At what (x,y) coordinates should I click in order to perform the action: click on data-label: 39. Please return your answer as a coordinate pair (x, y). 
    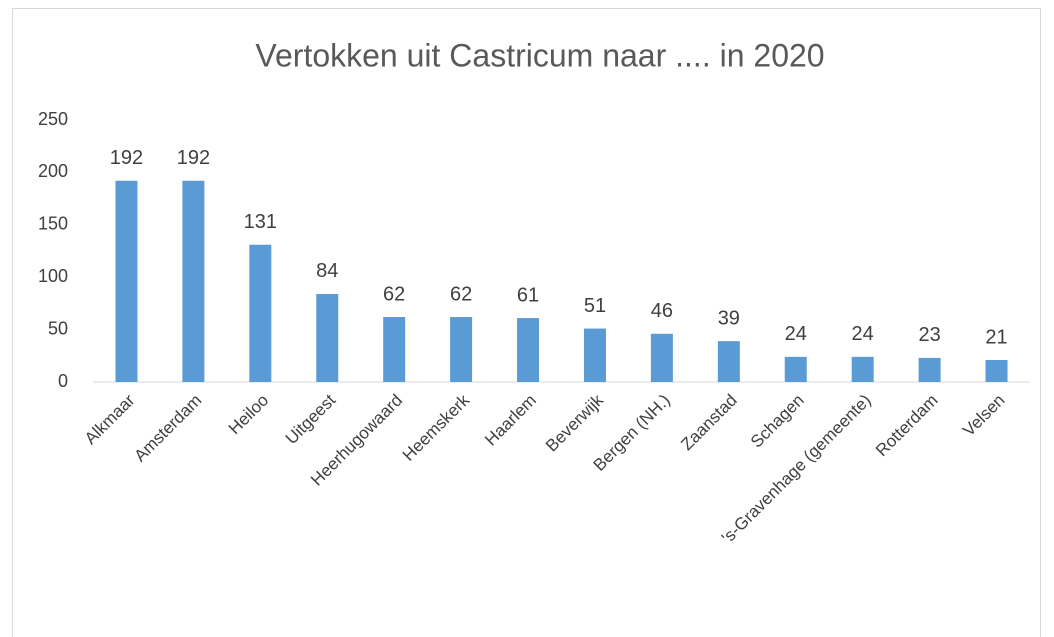
    Looking at the image, I should click on (729, 318).